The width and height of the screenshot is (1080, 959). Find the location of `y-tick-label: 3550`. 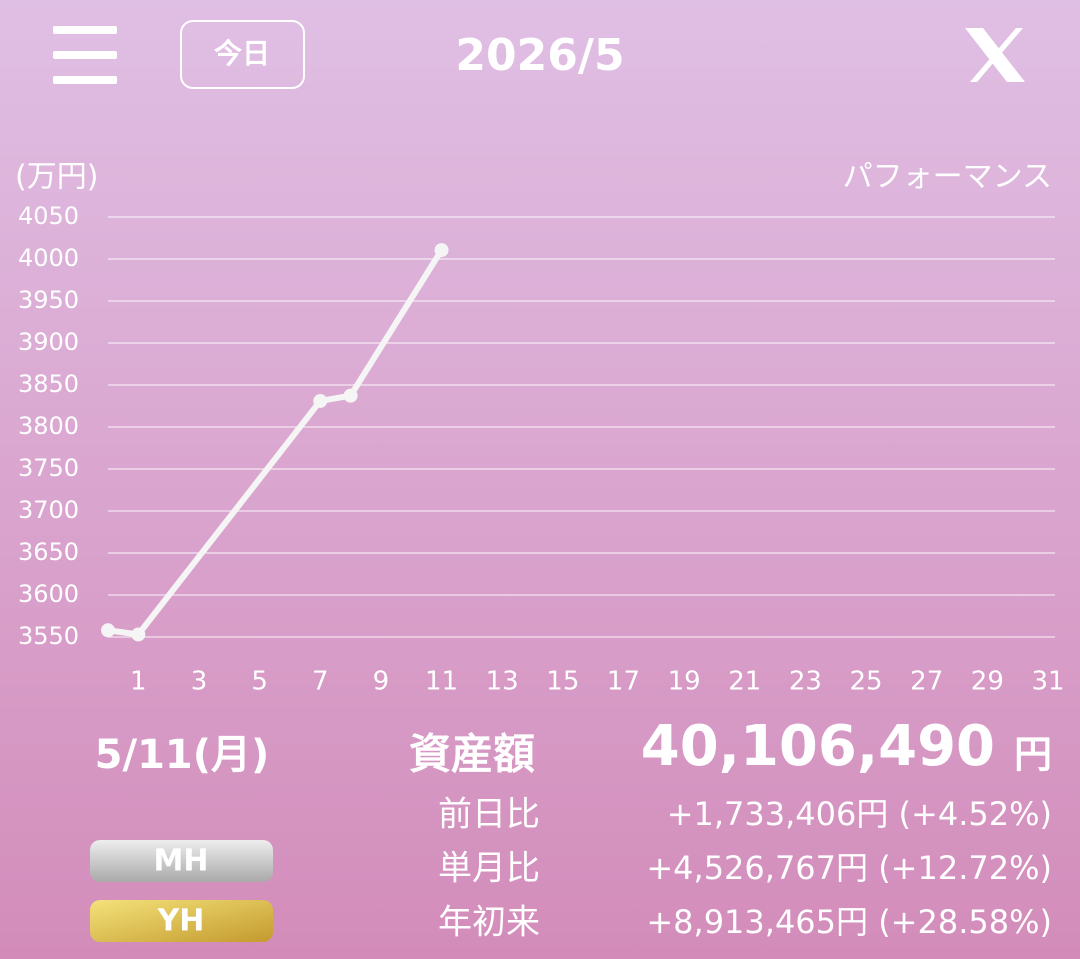

y-tick-label: 3550 is located at coordinates (48, 636).